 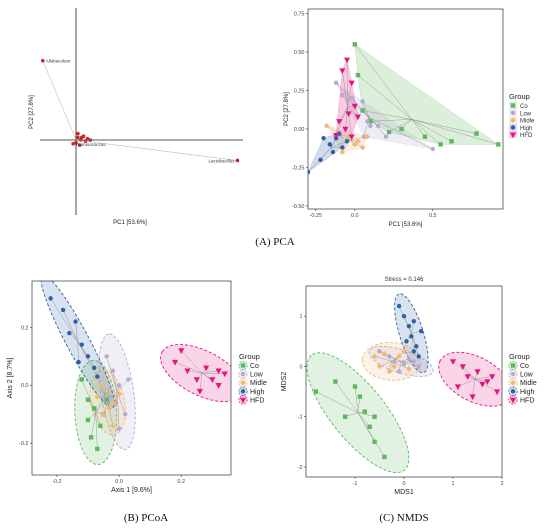 What do you see at coordinates (513, 400) in the screenshot?
I see `legend-marker-hfd` at bounding box center [513, 400].